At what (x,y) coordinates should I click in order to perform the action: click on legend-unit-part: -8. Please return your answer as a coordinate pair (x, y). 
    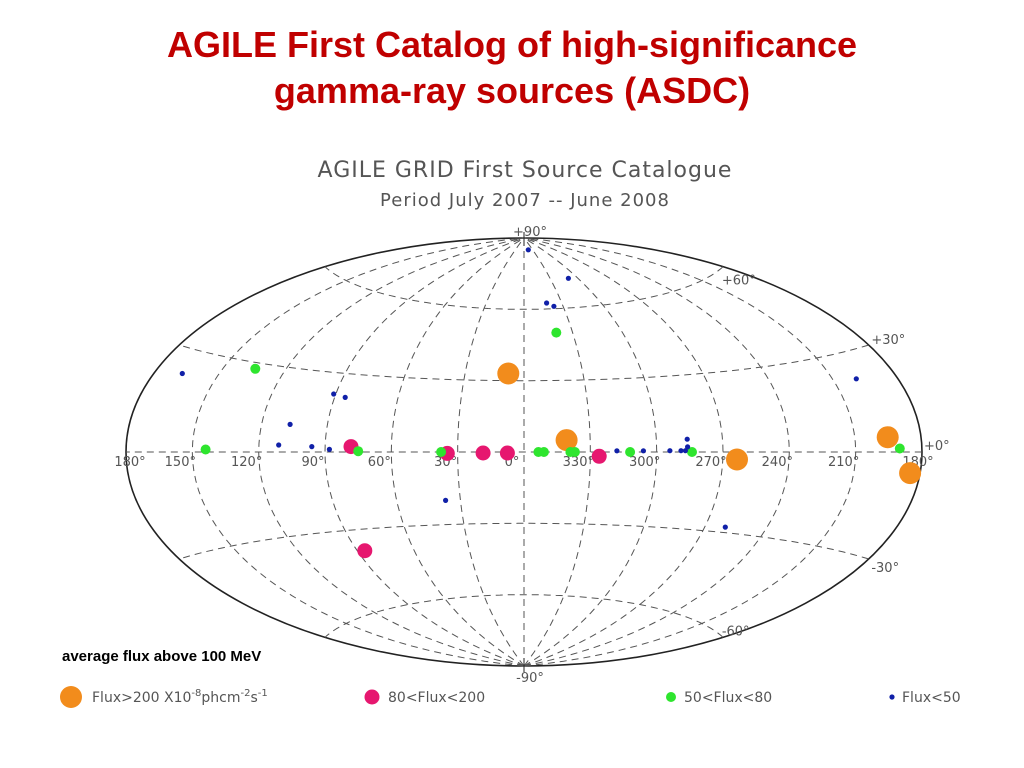
    Looking at the image, I should click on (196, 693).